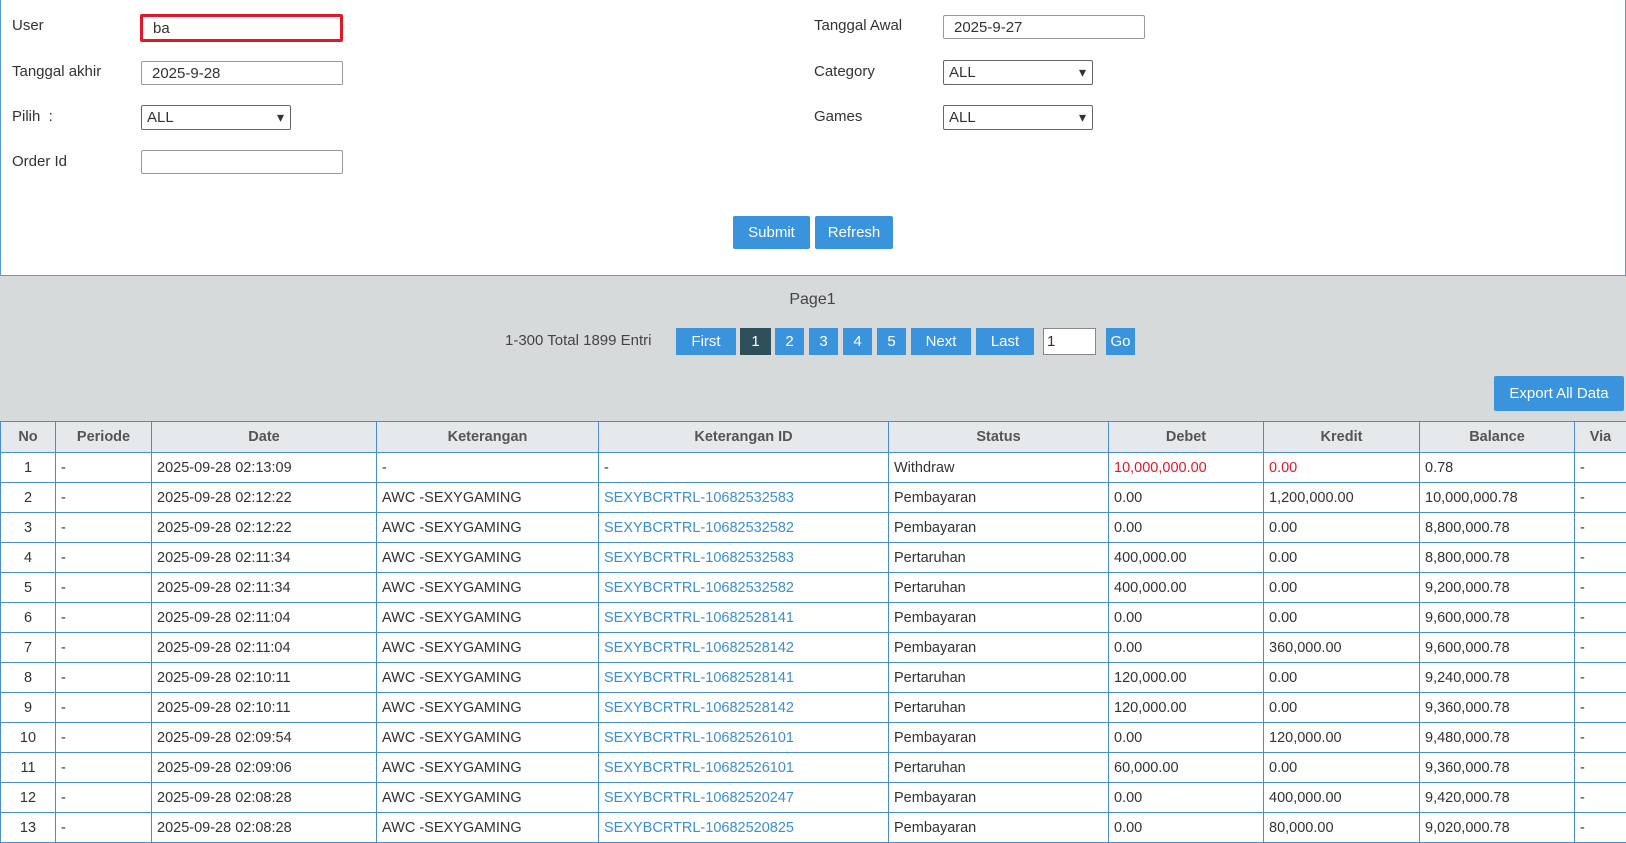 Image resolution: width=1626 pixels, height=843 pixels. Describe the element at coordinates (1497, 708) in the screenshot. I see `table-cell: 9,360,000.78` at that location.